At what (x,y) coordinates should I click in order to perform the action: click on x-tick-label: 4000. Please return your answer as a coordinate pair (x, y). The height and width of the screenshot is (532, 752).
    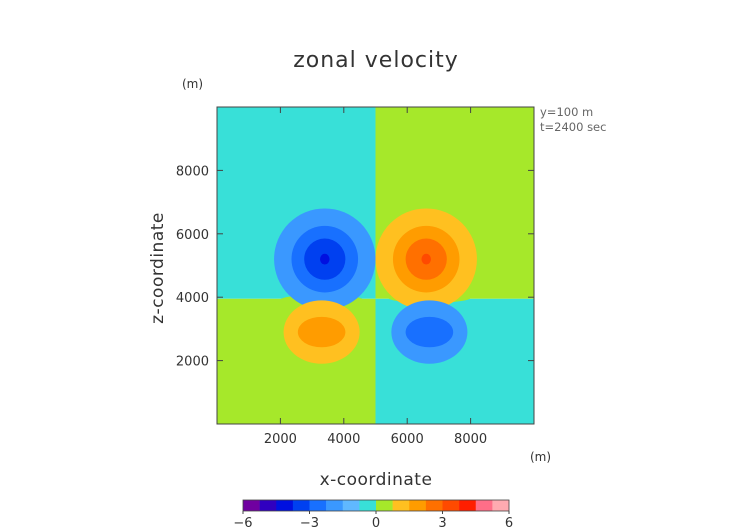
    Looking at the image, I should click on (343, 439).